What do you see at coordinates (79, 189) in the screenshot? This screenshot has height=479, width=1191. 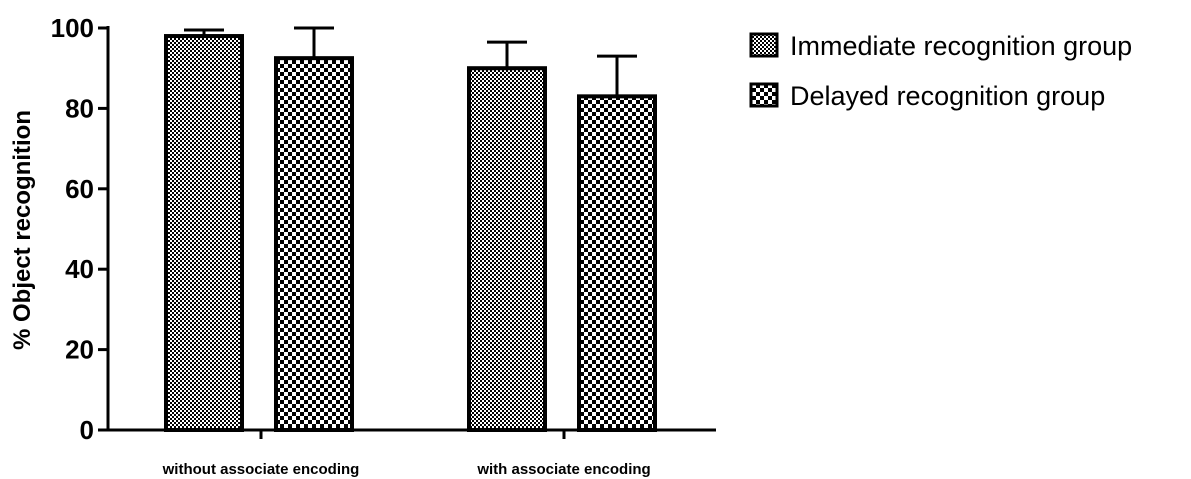 I see `y-tick-label: 60` at bounding box center [79, 189].